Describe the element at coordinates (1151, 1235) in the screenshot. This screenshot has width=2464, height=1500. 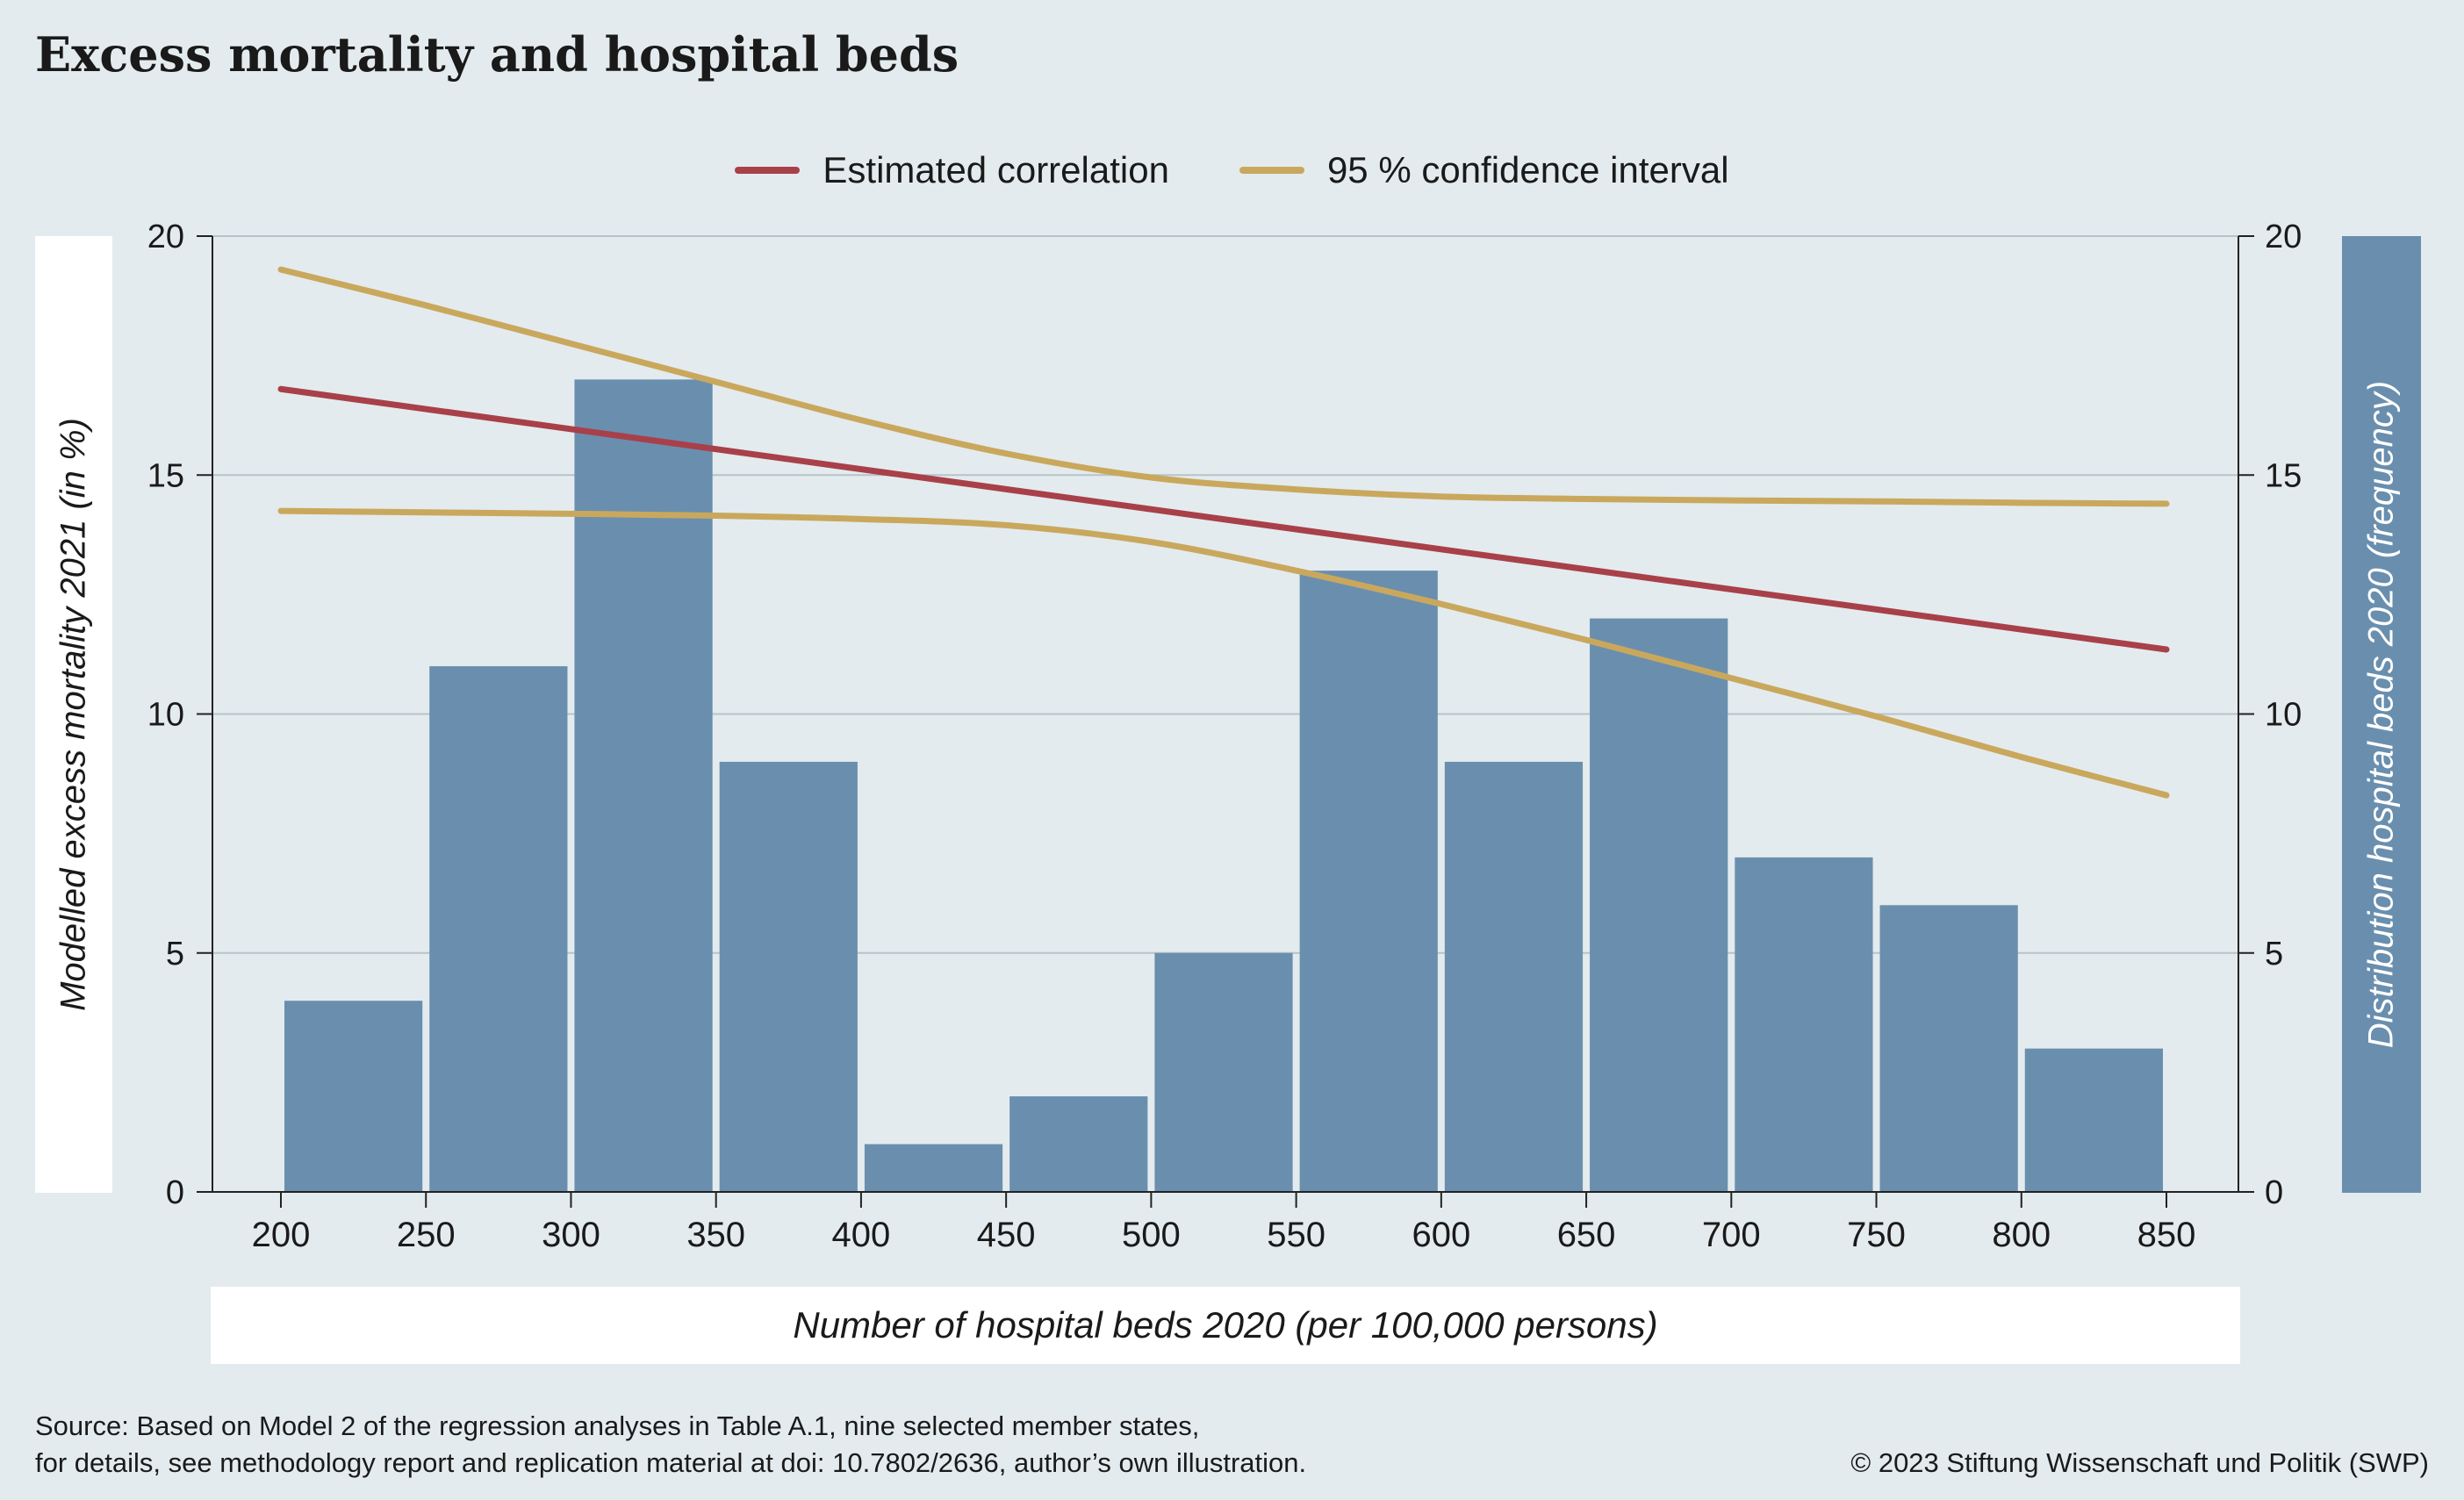
I see `x-tick-label-500: 500` at that location.